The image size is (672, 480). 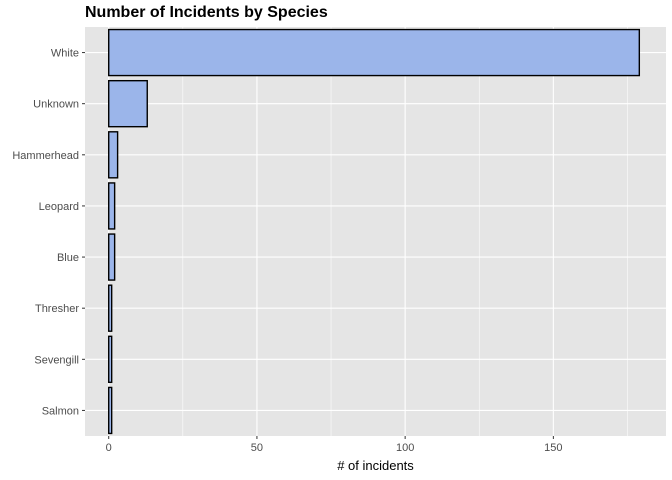 What do you see at coordinates (553, 448) in the screenshot?
I see `x-tick-label: 150` at bounding box center [553, 448].